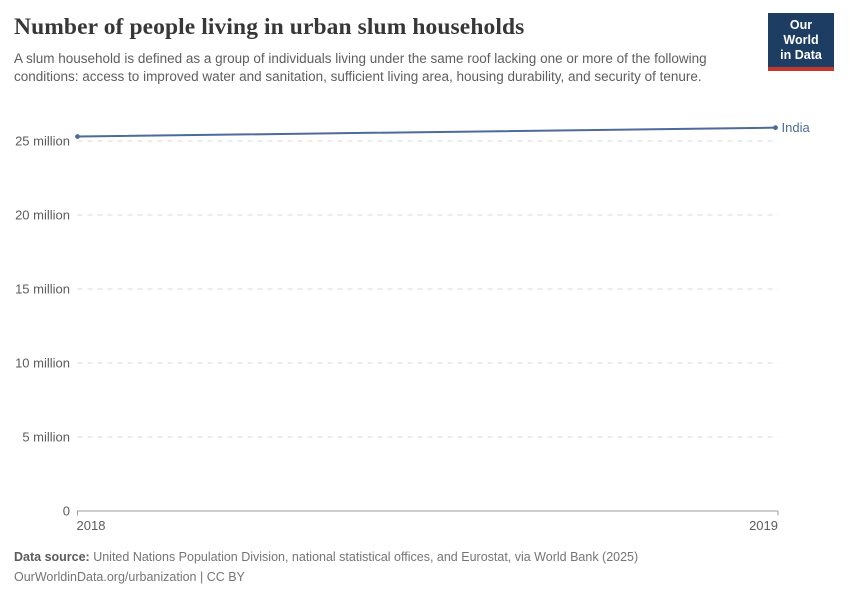  What do you see at coordinates (129, 577) in the screenshot?
I see `license-line: OurWorldinData.org/urbanization | CC BY` at bounding box center [129, 577].